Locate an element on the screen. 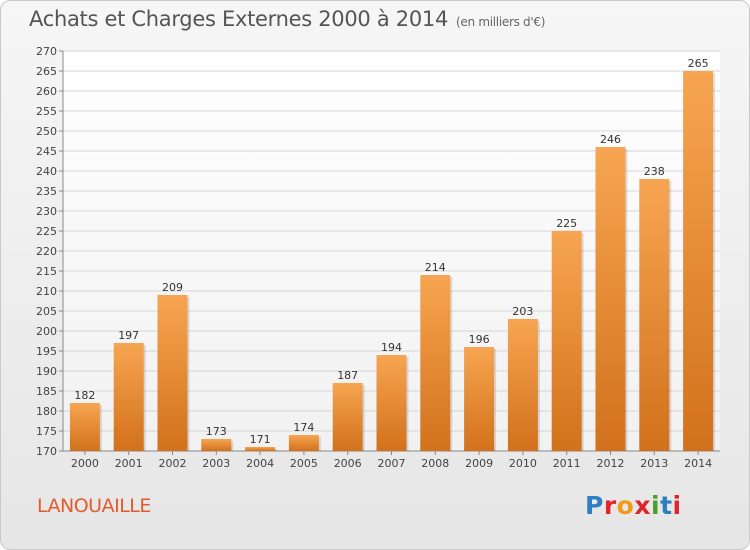 The width and height of the screenshot is (750, 550). logo-letter: o is located at coordinates (625, 505).